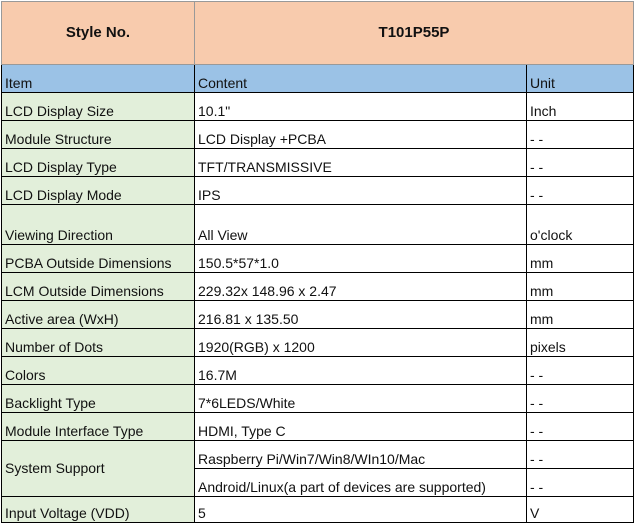  What do you see at coordinates (360, 342) in the screenshot?
I see `content-cell: 1920(RGB) x 1200` at bounding box center [360, 342].